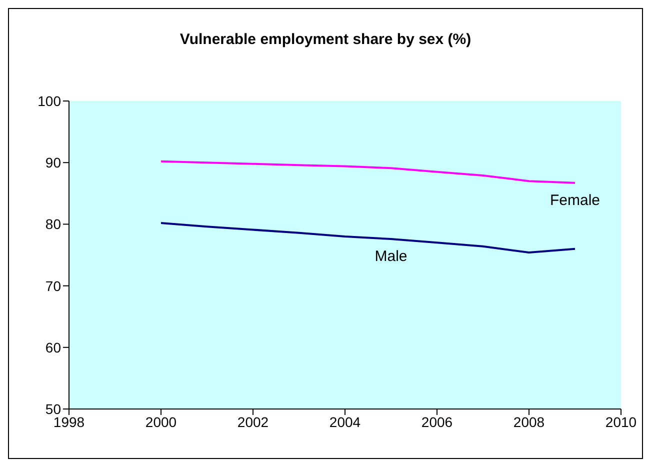 This screenshot has width=651, height=467. What do you see at coordinates (161, 422) in the screenshot?
I see `x-tick-label: 2000` at bounding box center [161, 422].